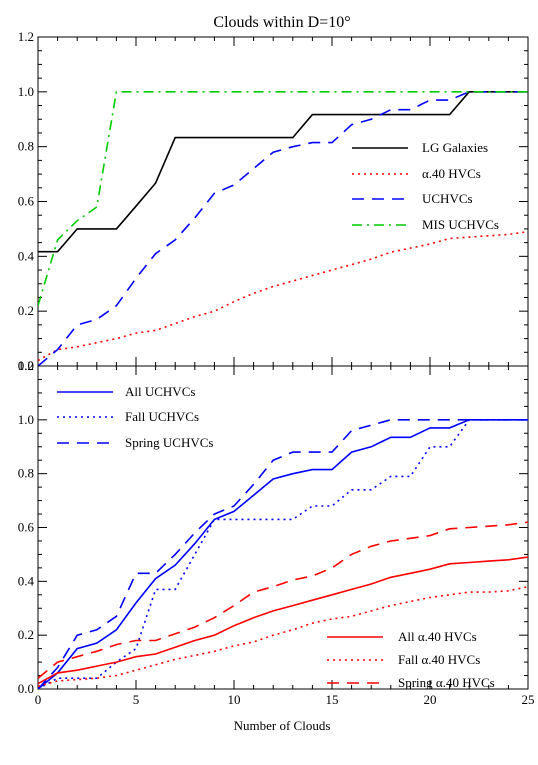 Image resolution: width=538 pixels, height=765 pixels. I want to click on x-tick-label: 10, so click(234, 699).